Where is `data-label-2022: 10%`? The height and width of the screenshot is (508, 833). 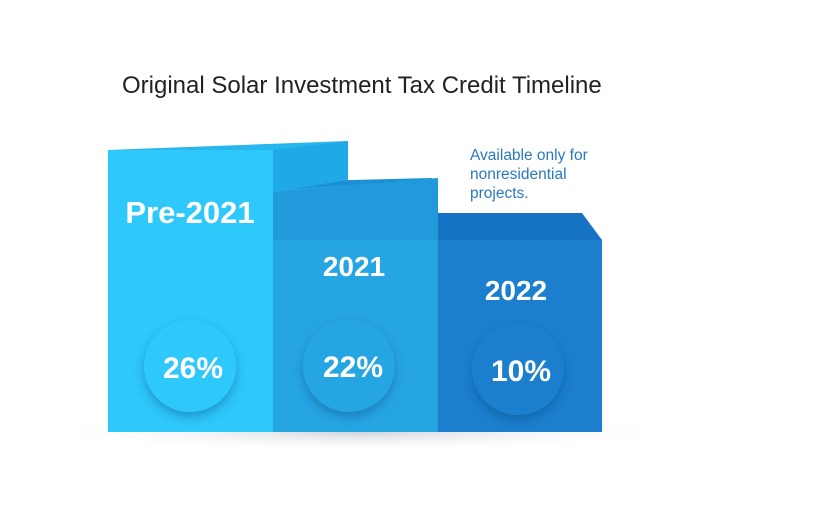
data-label-2022: 10% is located at coordinates (521, 371).